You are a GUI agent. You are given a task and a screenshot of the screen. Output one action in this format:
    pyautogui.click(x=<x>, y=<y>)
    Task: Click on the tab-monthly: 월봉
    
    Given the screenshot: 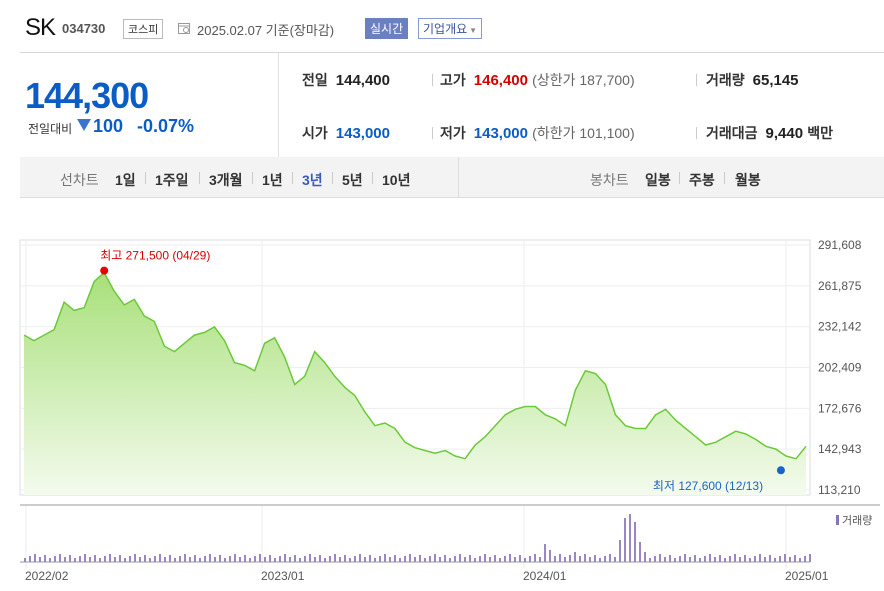 What is the action you would take?
    pyautogui.click(x=748, y=180)
    